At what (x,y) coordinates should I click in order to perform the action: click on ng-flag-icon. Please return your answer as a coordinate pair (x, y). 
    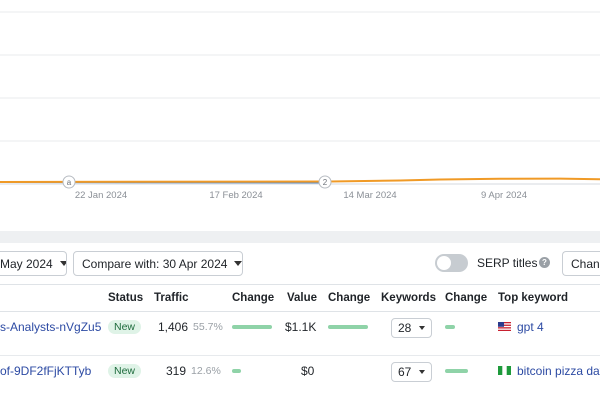
    Looking at the image, I should click on (504, 370).